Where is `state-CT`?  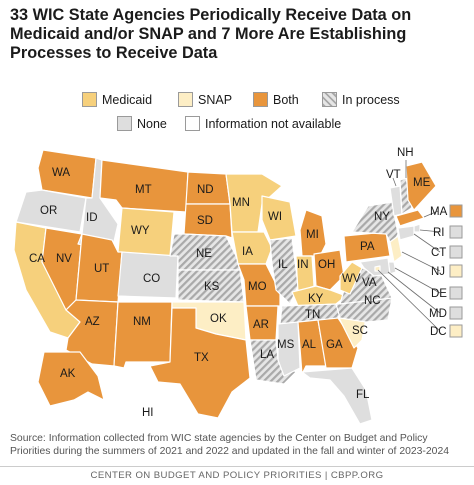
state-CT is located at coordinates (406, 233).